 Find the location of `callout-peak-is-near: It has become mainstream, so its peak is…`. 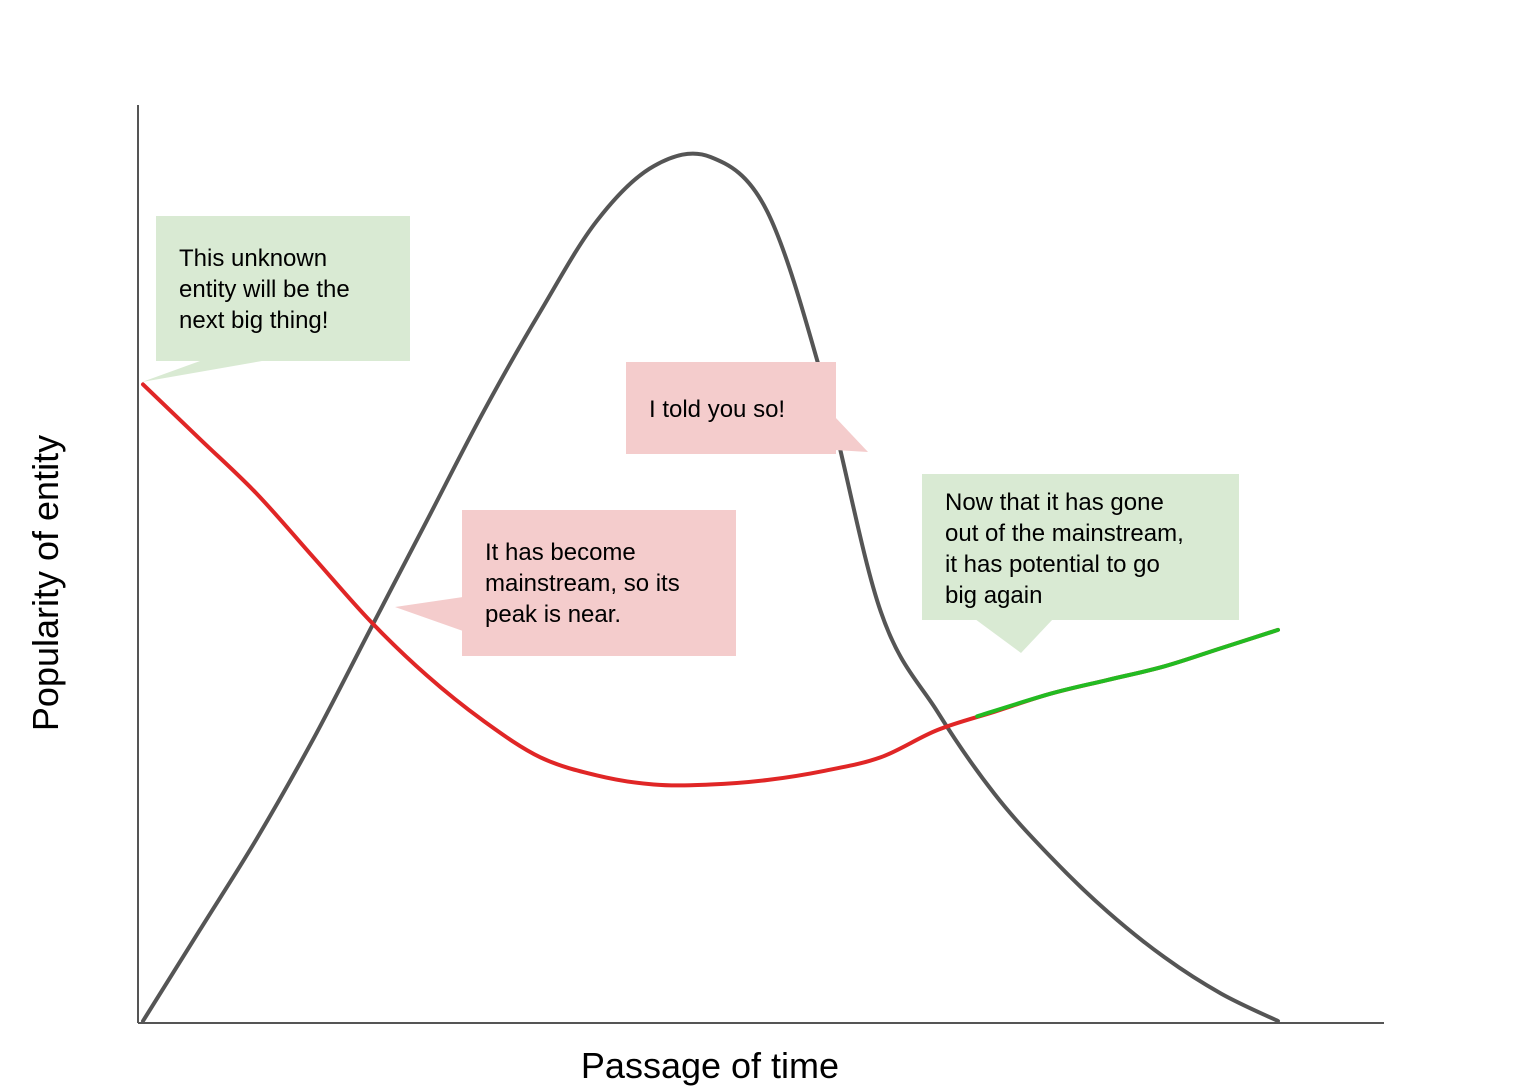

callout-peak-is-near: It has become mainstream, so its peak is… is located at coordinates (565, 583).